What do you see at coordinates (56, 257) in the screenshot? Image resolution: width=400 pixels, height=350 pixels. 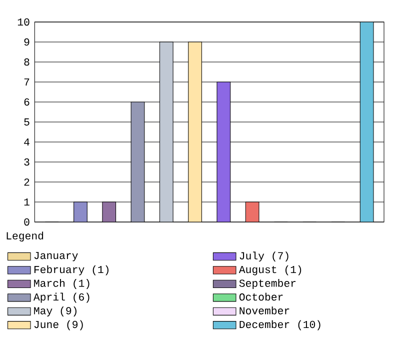 I see `legend-label: January` at bounding box center [56, 257].